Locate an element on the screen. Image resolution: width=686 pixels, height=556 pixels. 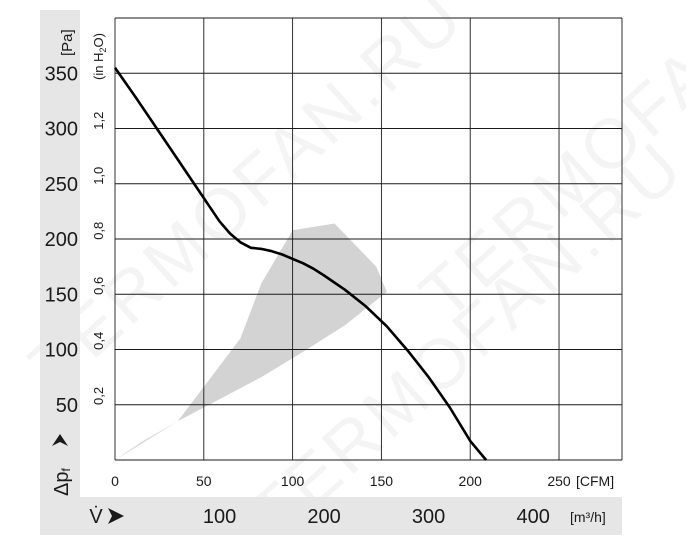
inh2o-tick-label: 0,6 is located at coordinates (98, 286).